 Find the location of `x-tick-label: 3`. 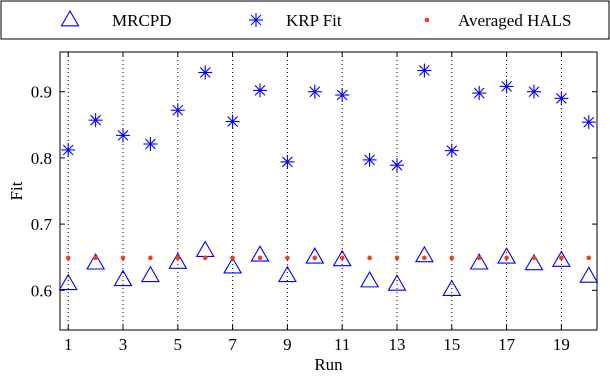

x-tick-label: 3 is located at coordinates (123, 344).